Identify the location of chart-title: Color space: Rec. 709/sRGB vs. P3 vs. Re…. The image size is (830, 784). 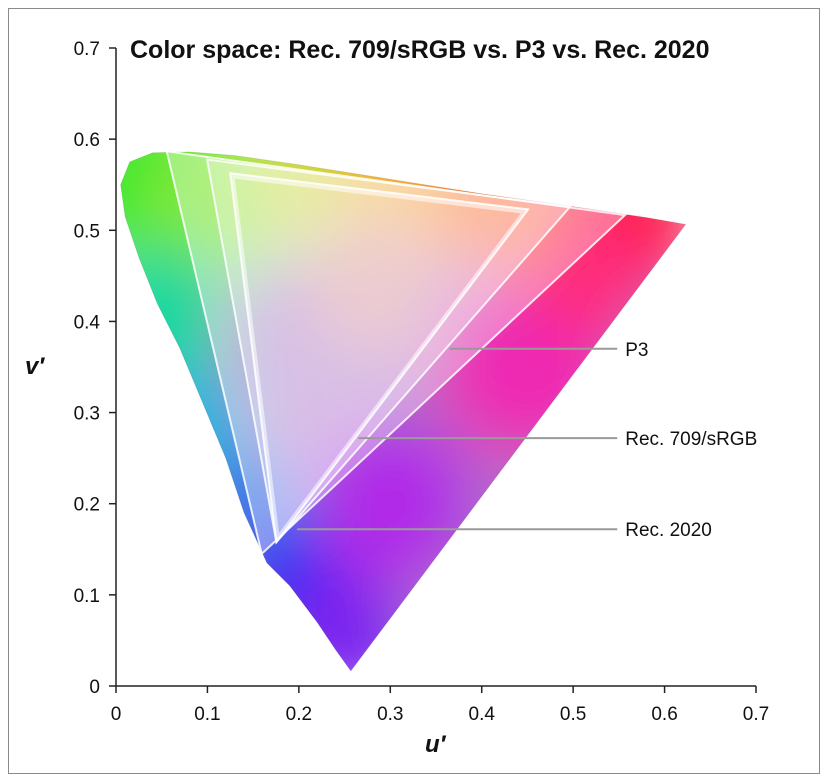
(419, 50).